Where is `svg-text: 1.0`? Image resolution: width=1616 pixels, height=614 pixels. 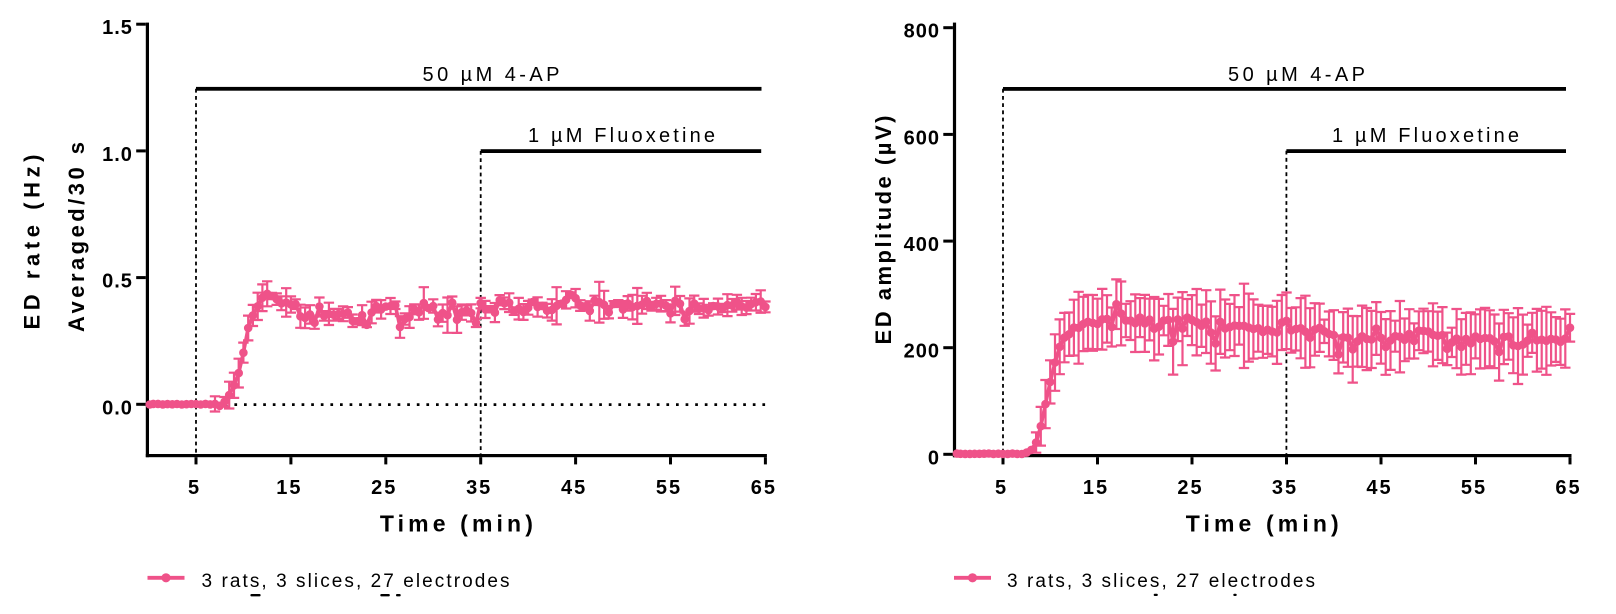 svg-text: 1.0 is located at coordinates (117, 155).